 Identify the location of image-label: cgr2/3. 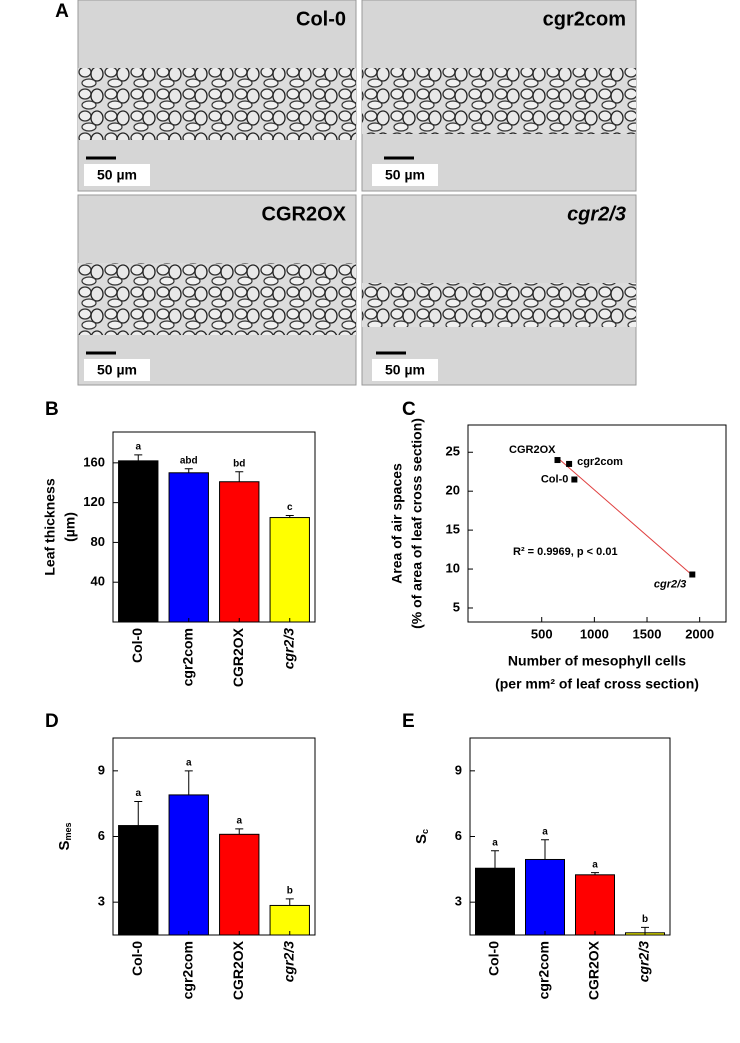
(596, 214).